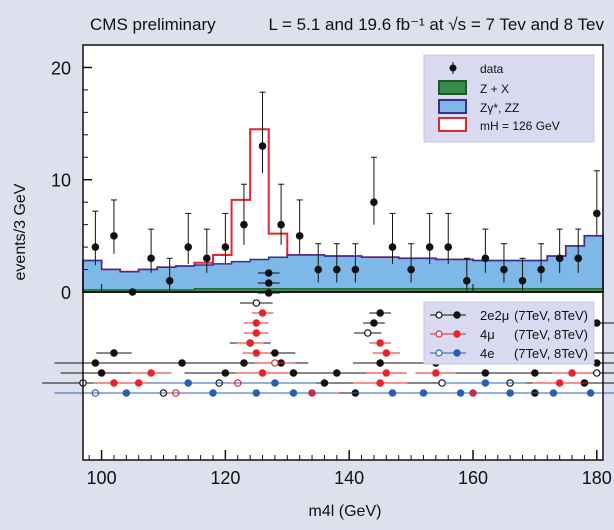 This screenshot has width=614, height=530. I want to click on legend-label-1: Z + X, so click(494, 89).